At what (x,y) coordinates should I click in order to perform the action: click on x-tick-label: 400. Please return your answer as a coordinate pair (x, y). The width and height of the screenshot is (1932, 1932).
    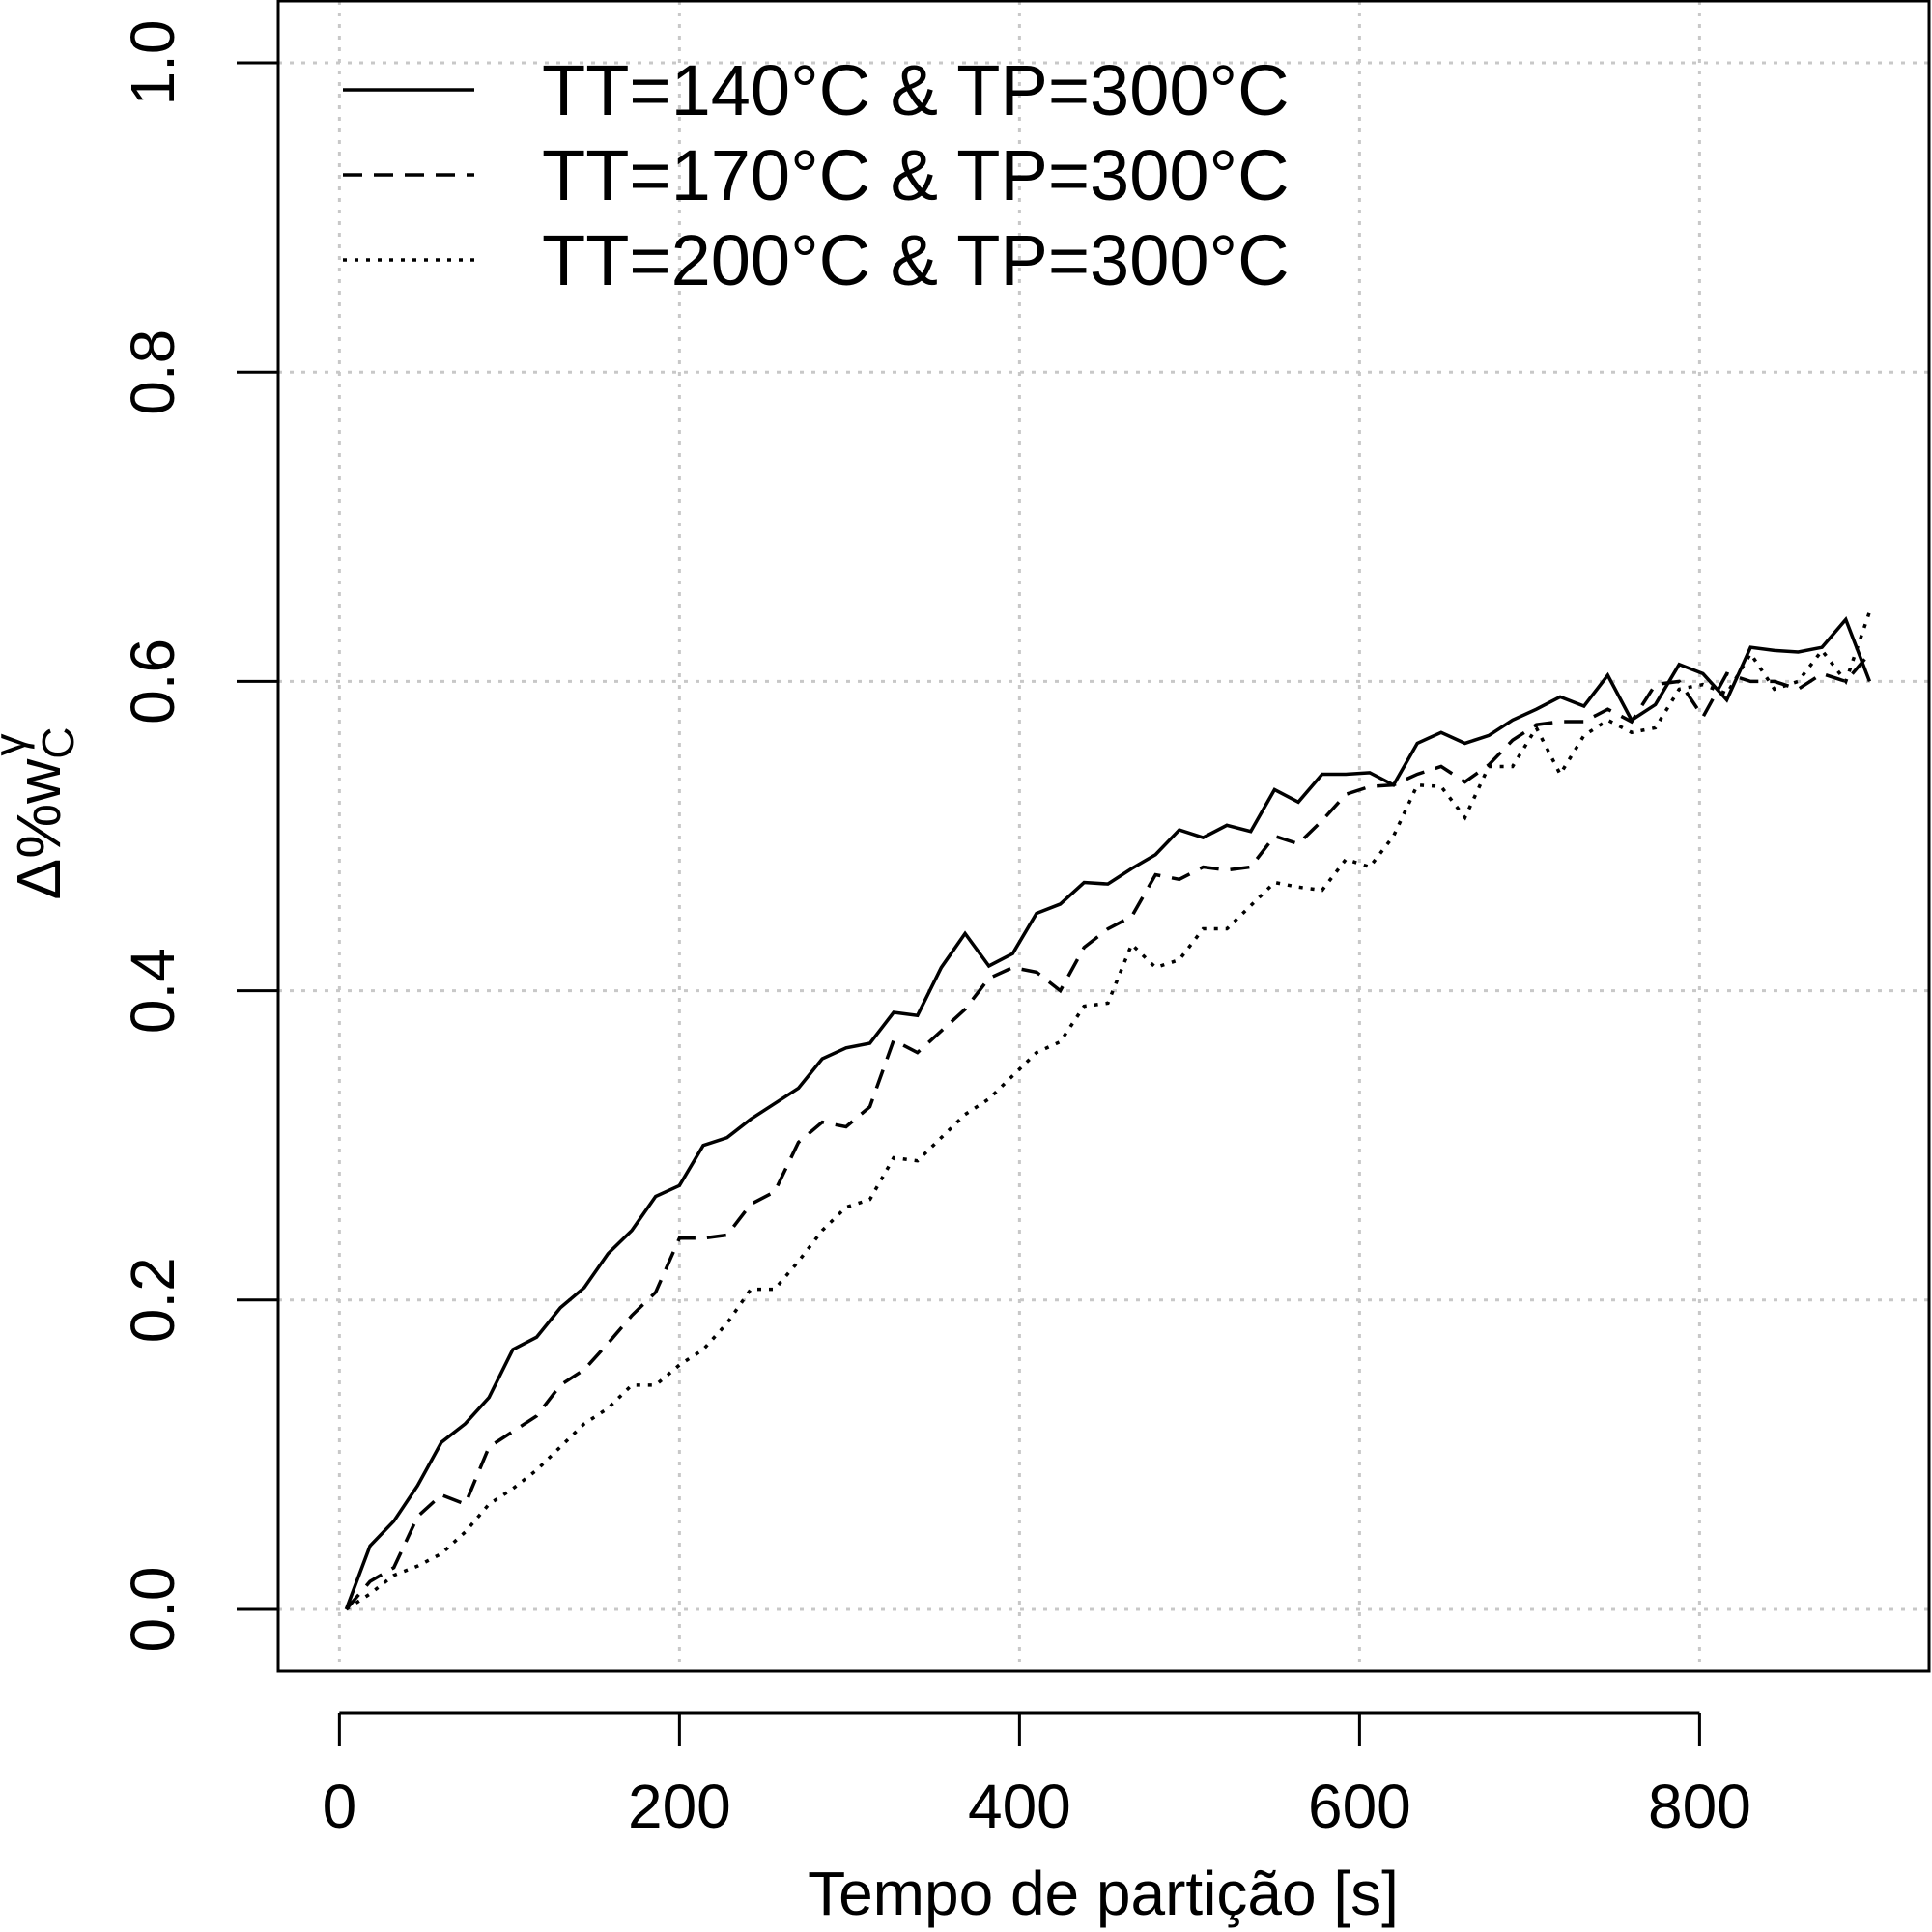
    Looking at the image, I should click on (1019, 1806).